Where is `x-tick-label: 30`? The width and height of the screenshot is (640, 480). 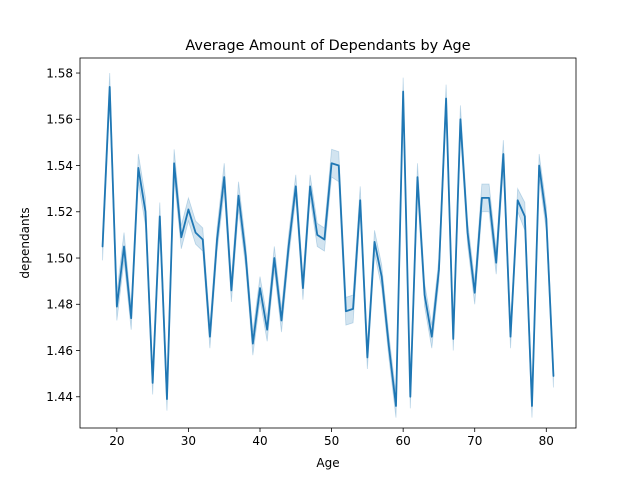
x-tick-label: 30 is located at coordinates (188, 441).